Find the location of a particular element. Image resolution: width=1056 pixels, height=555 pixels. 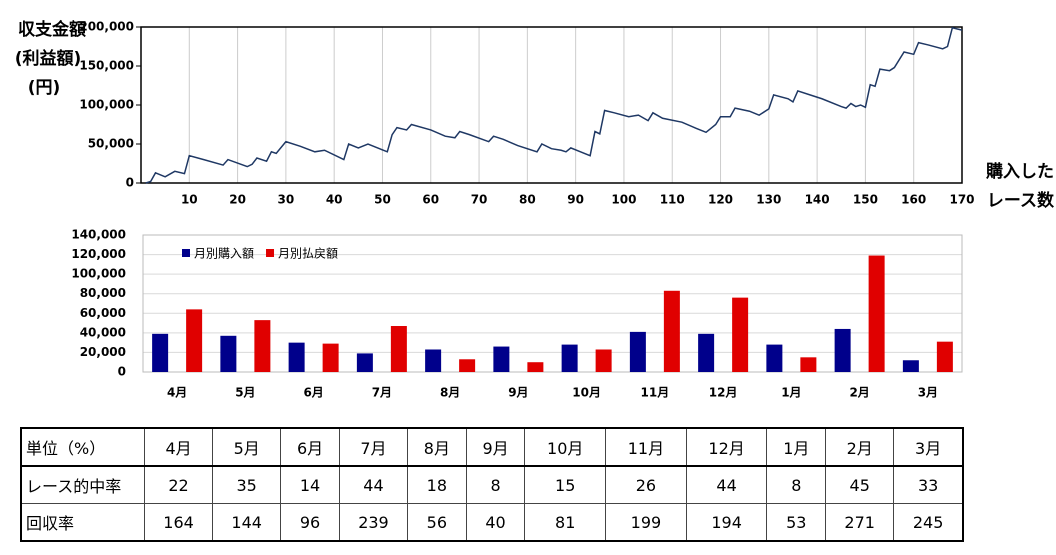

table-cell: 45 is located at coordinates (860, 484).